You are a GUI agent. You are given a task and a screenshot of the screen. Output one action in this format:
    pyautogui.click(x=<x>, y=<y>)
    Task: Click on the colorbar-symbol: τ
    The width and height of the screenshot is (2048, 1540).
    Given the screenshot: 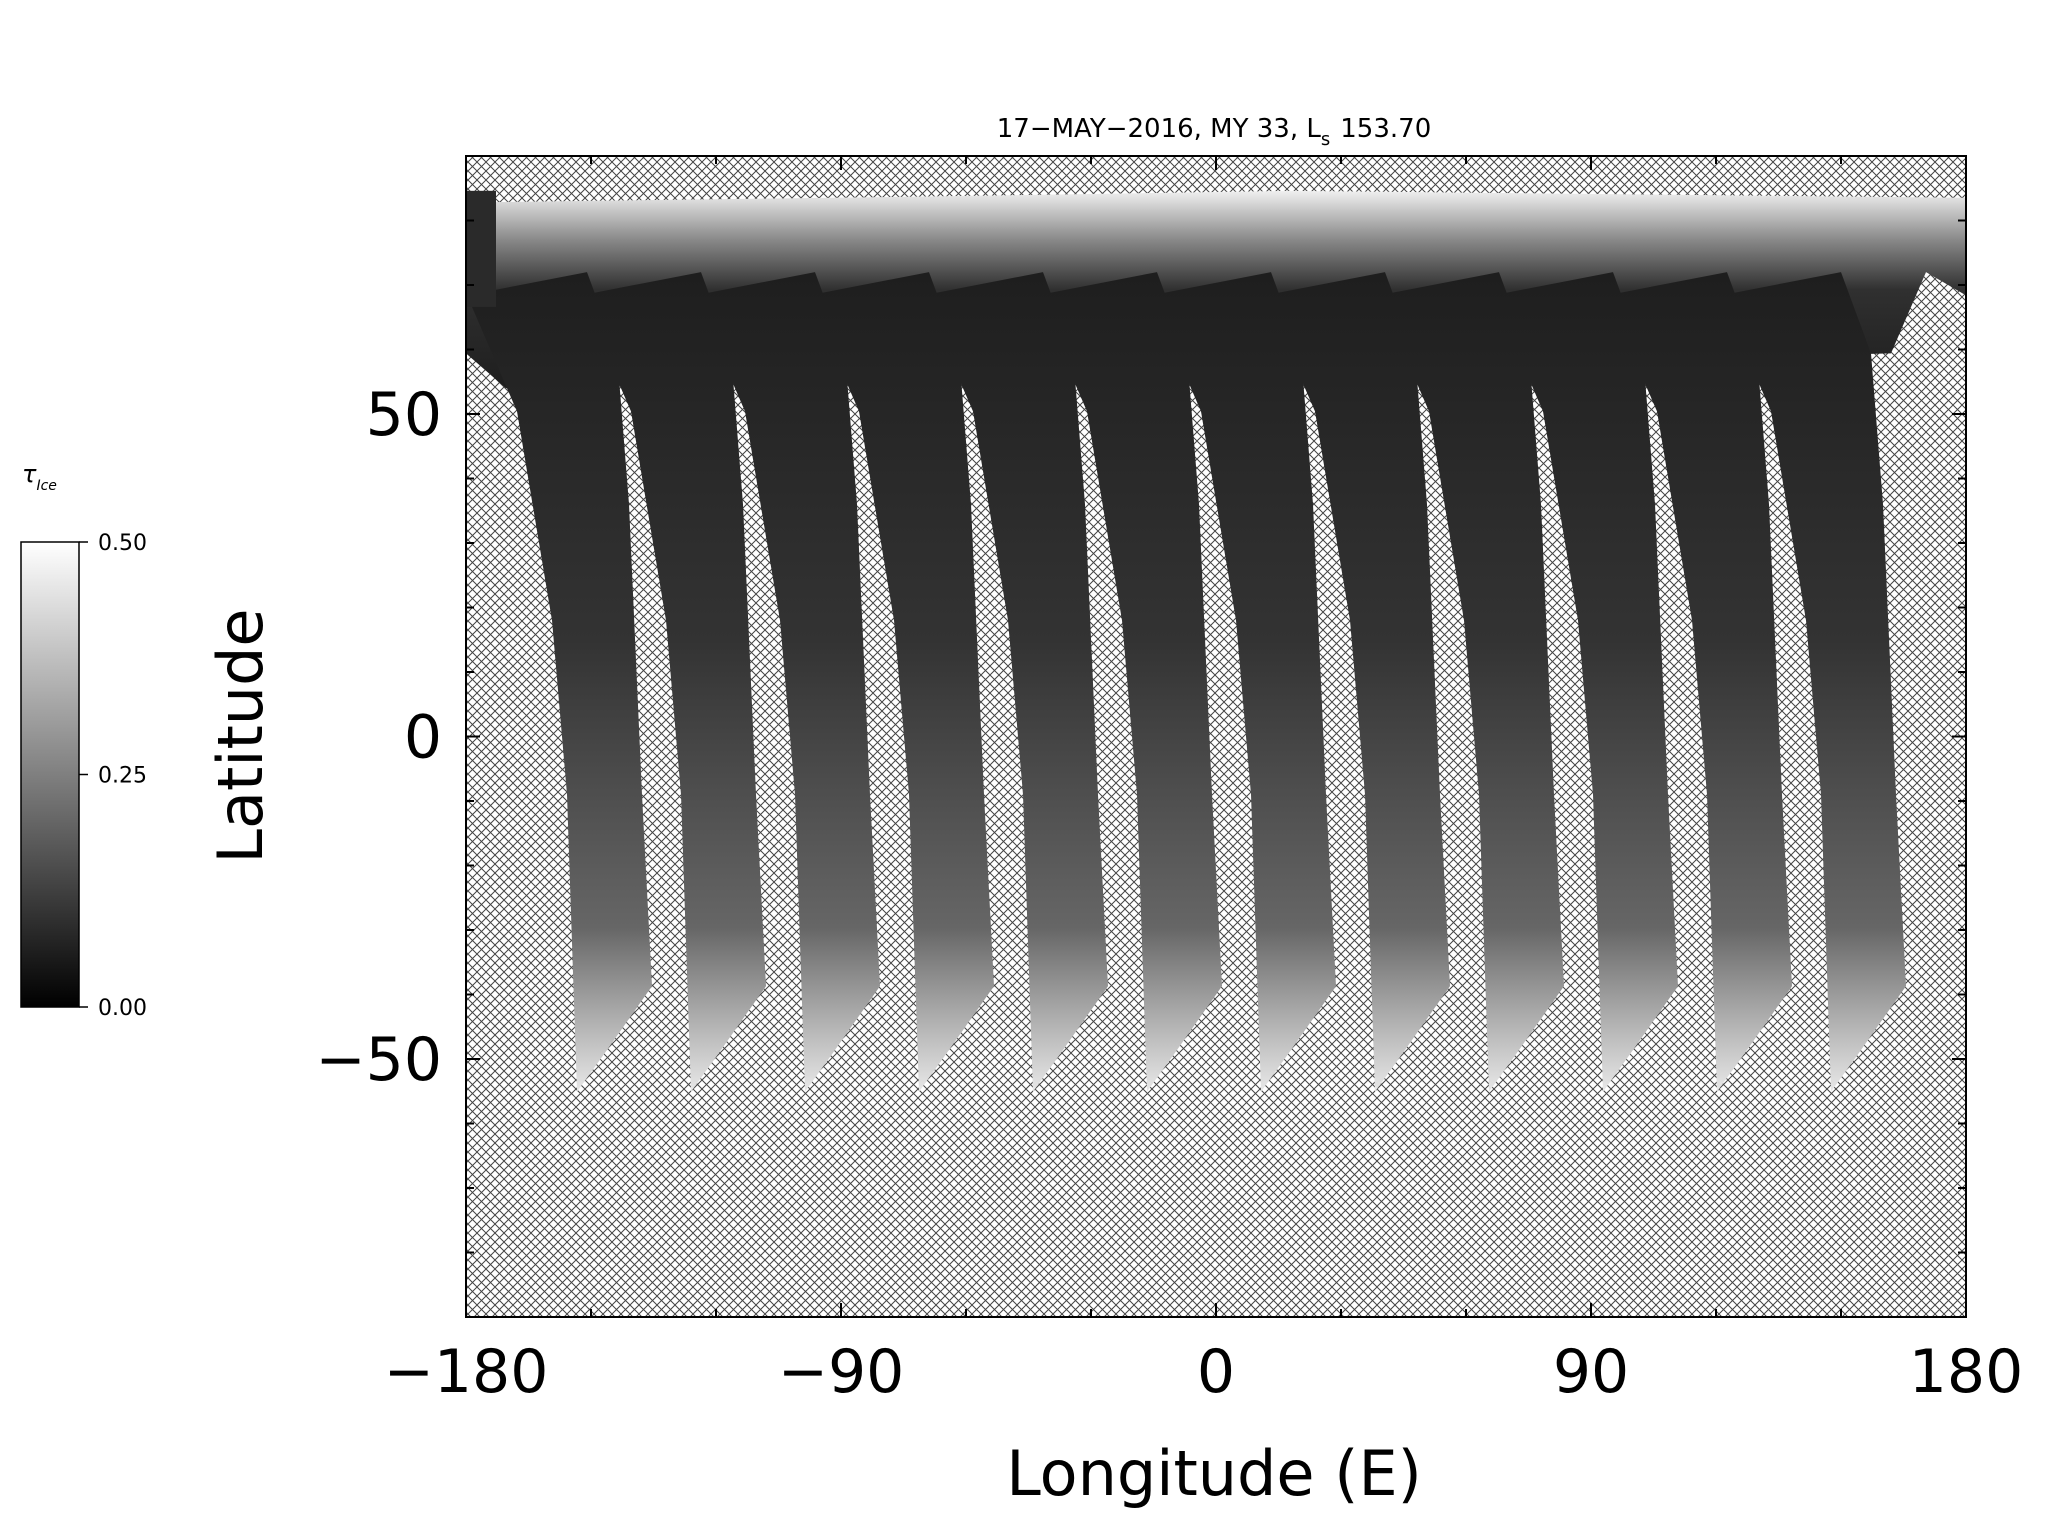 What is the action you would take?
    pyautogui.click(x=29, y=474)
    